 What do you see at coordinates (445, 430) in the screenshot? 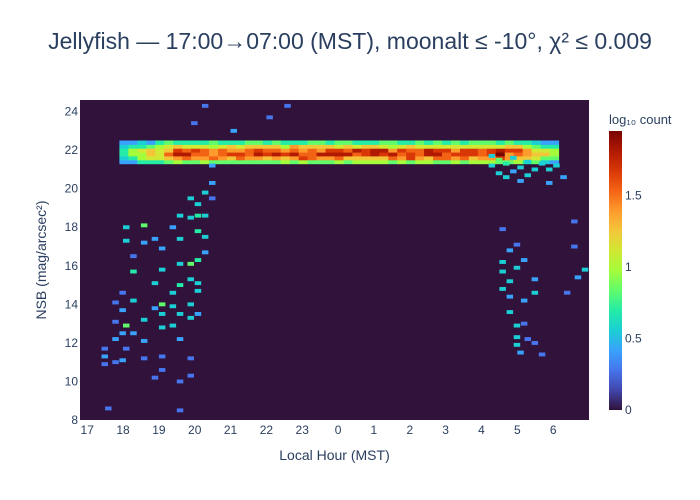
I see `x-tick-label: 3` at bounding box center [445, 430].